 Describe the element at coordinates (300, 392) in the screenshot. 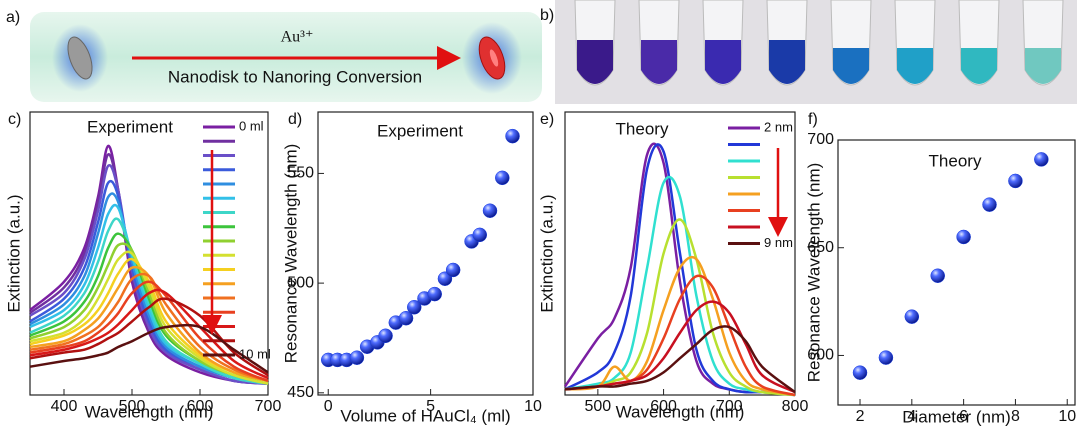

I see `y-tick-label: 450` at that location.